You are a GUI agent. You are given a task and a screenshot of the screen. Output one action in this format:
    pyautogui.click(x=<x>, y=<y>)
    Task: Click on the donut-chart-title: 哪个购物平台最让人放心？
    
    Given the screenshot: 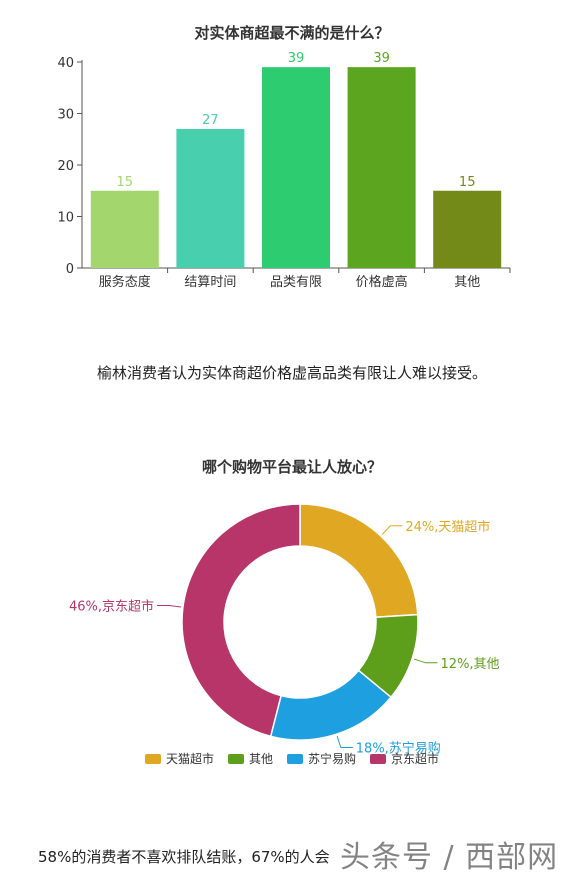 What is the action you would take?
    pyautogui.click(x=291, y=467)
    